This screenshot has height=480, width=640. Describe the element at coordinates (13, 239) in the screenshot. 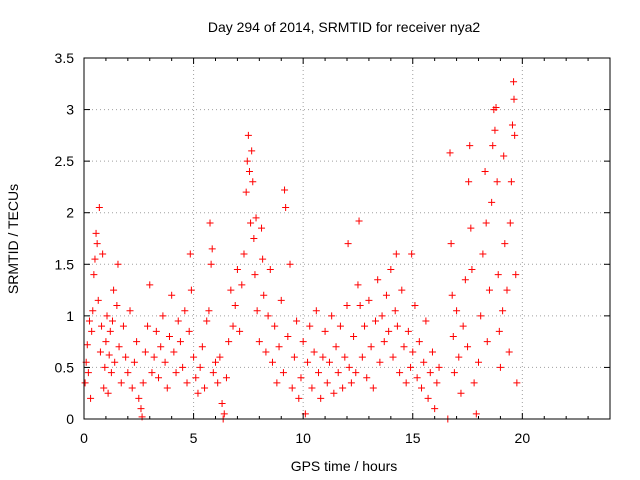

I see `y-axis-label: SRMTID / TECUs` at that location.